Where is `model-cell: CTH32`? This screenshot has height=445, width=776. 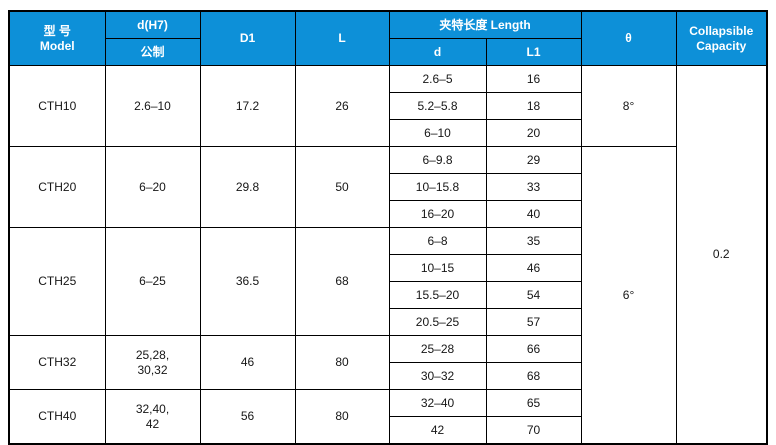
model-cell: CTH32 is located at coordinates (57, 362).